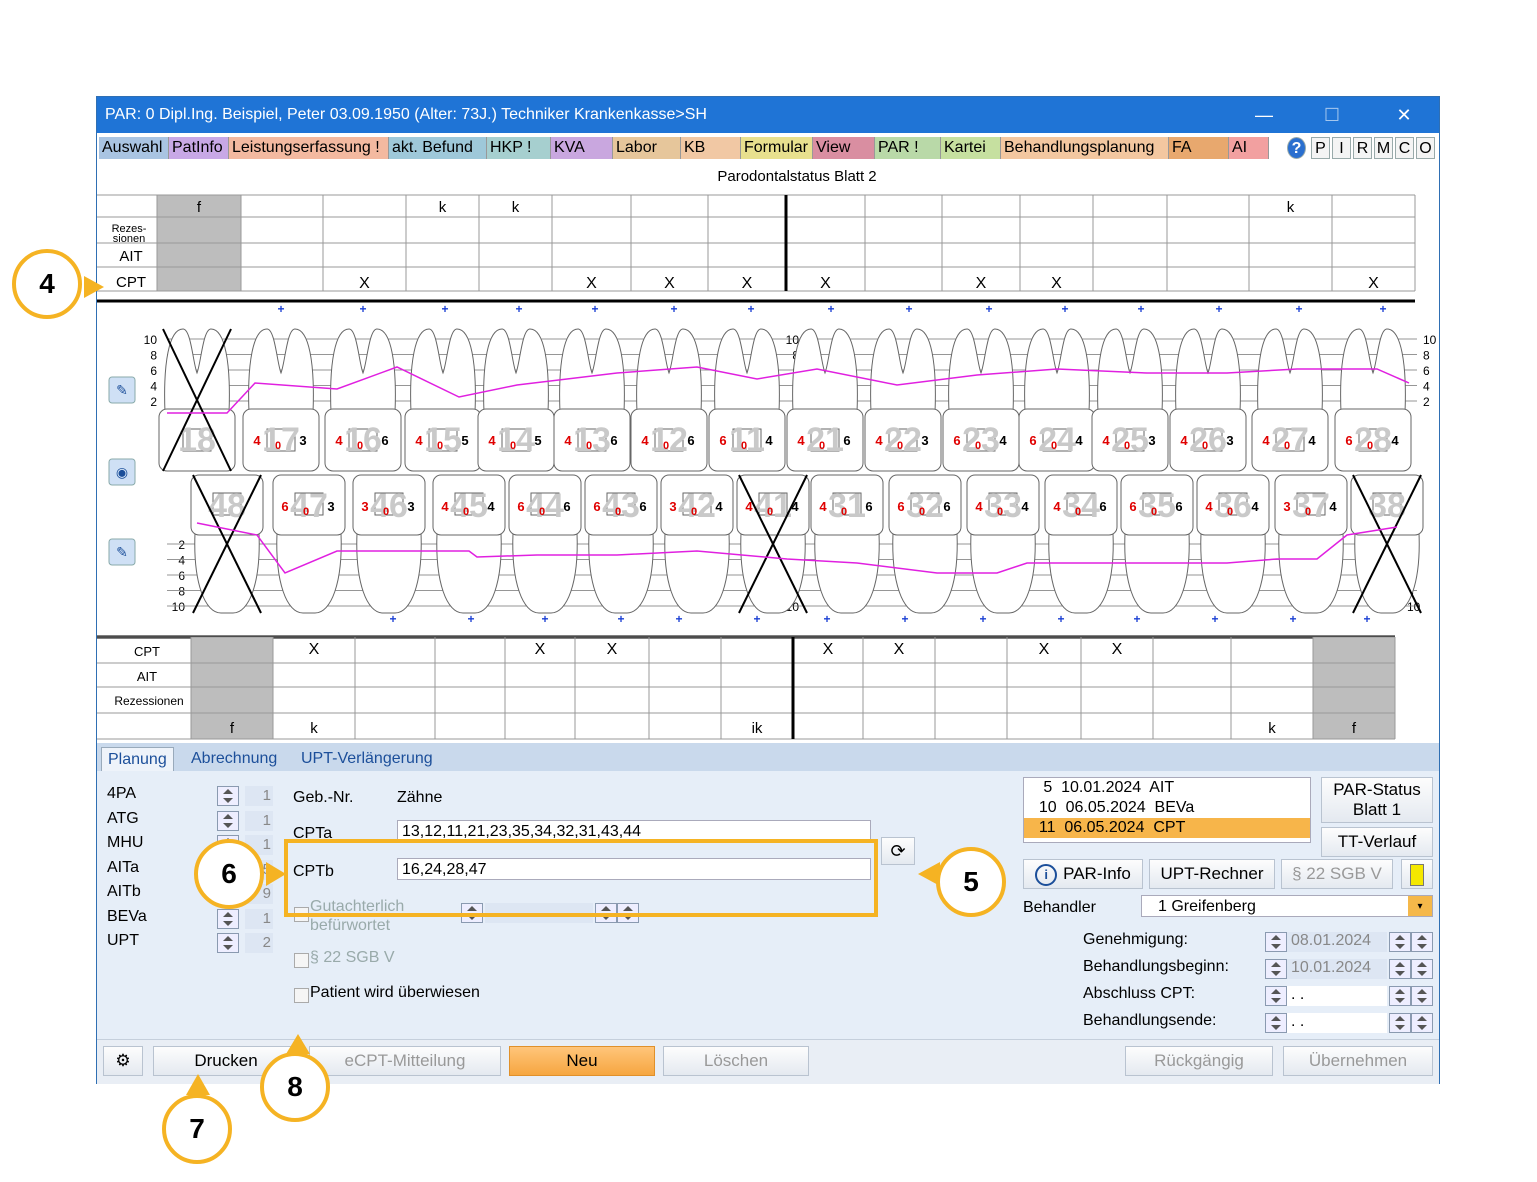  What do you see at coordinates (1337, 942) in the screenshot?
I see `date-field: 08.01.2024` at bounding box center [1337, 942].